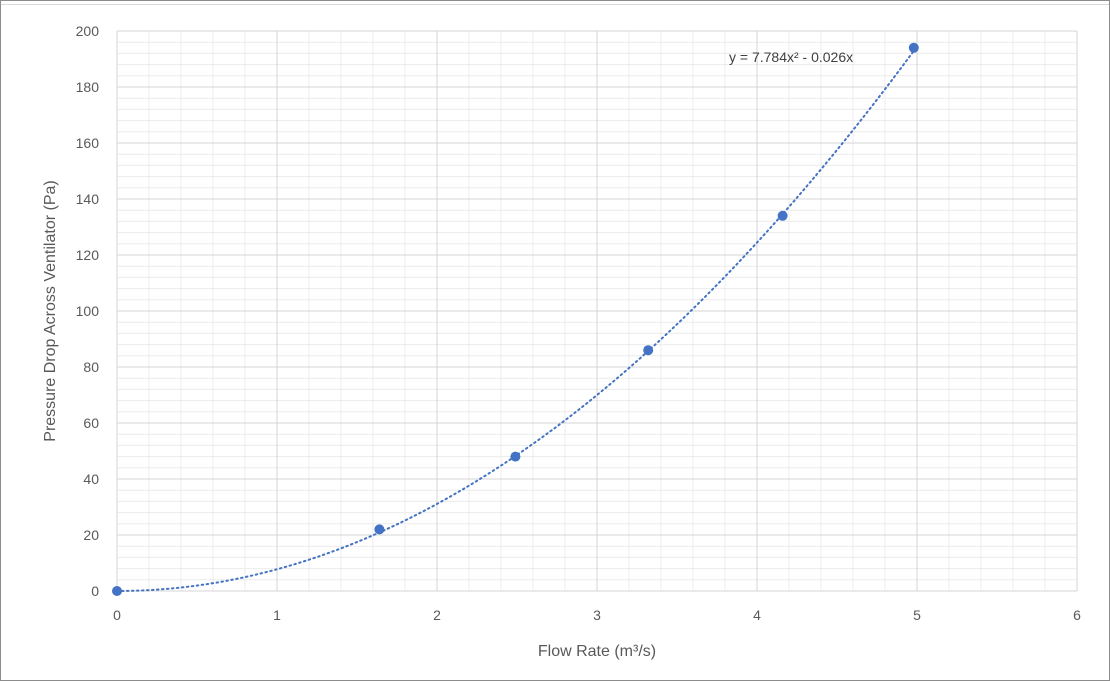 This screenshot has width=1110, height=681. I want to click on y-tick-label: 40, so click(91, 479).